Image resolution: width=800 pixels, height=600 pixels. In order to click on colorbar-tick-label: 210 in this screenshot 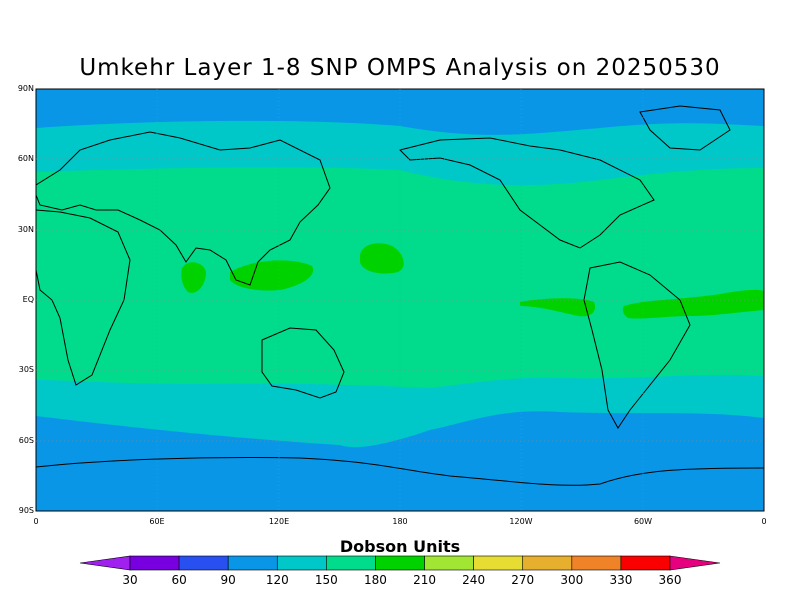, I will do `click(424, 580)`.